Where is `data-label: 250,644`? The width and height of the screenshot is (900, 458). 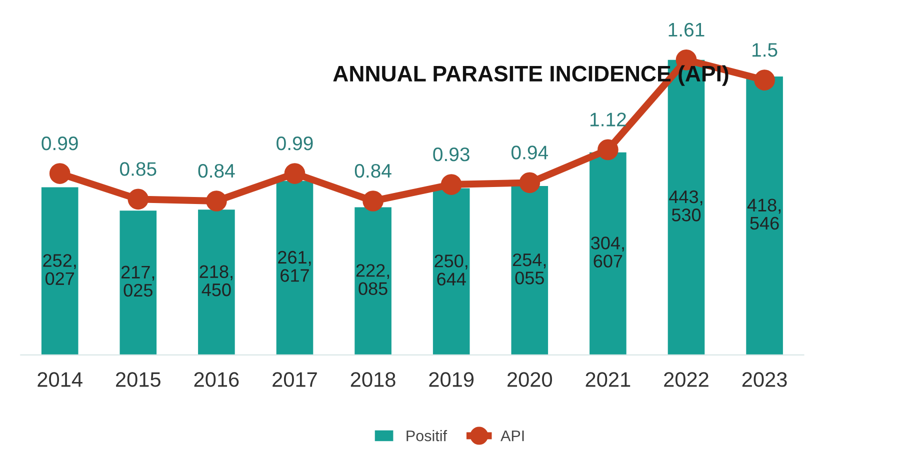
data-label: 250,644 is located at coordinates (451, 270).